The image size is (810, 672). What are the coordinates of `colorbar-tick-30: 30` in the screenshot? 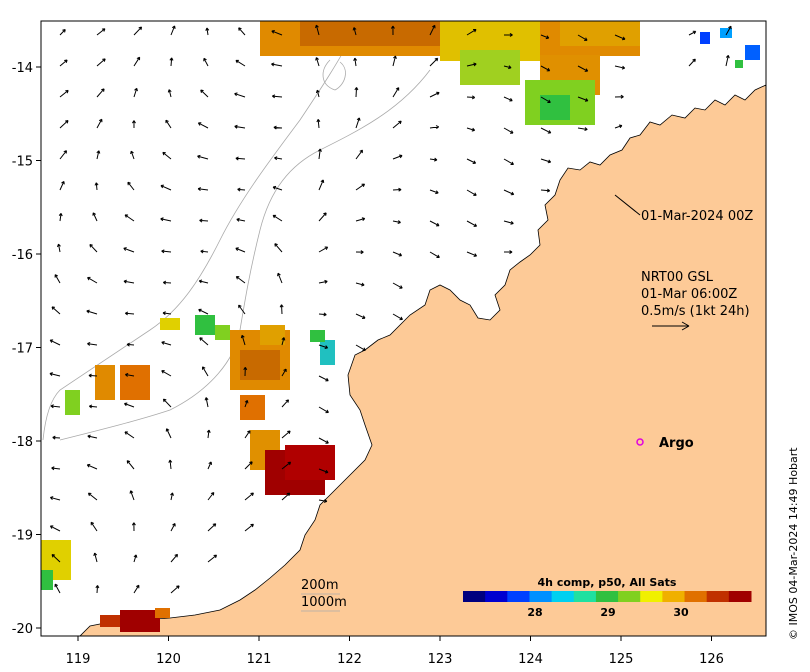 It's located at (681, 612).